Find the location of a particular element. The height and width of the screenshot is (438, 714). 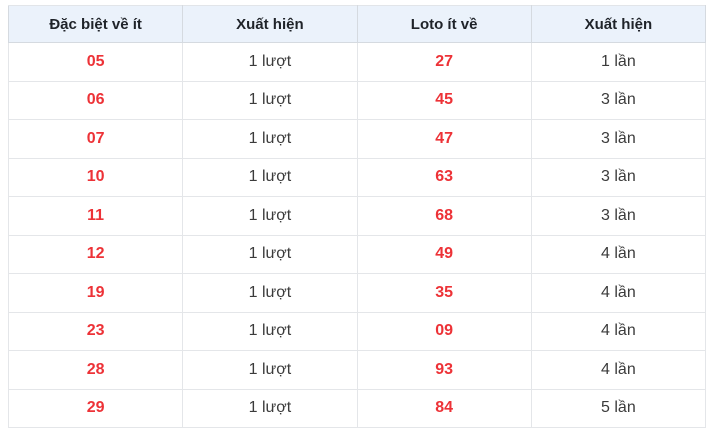

loto-number-cell: 63 is located at coordinates (444, 177).